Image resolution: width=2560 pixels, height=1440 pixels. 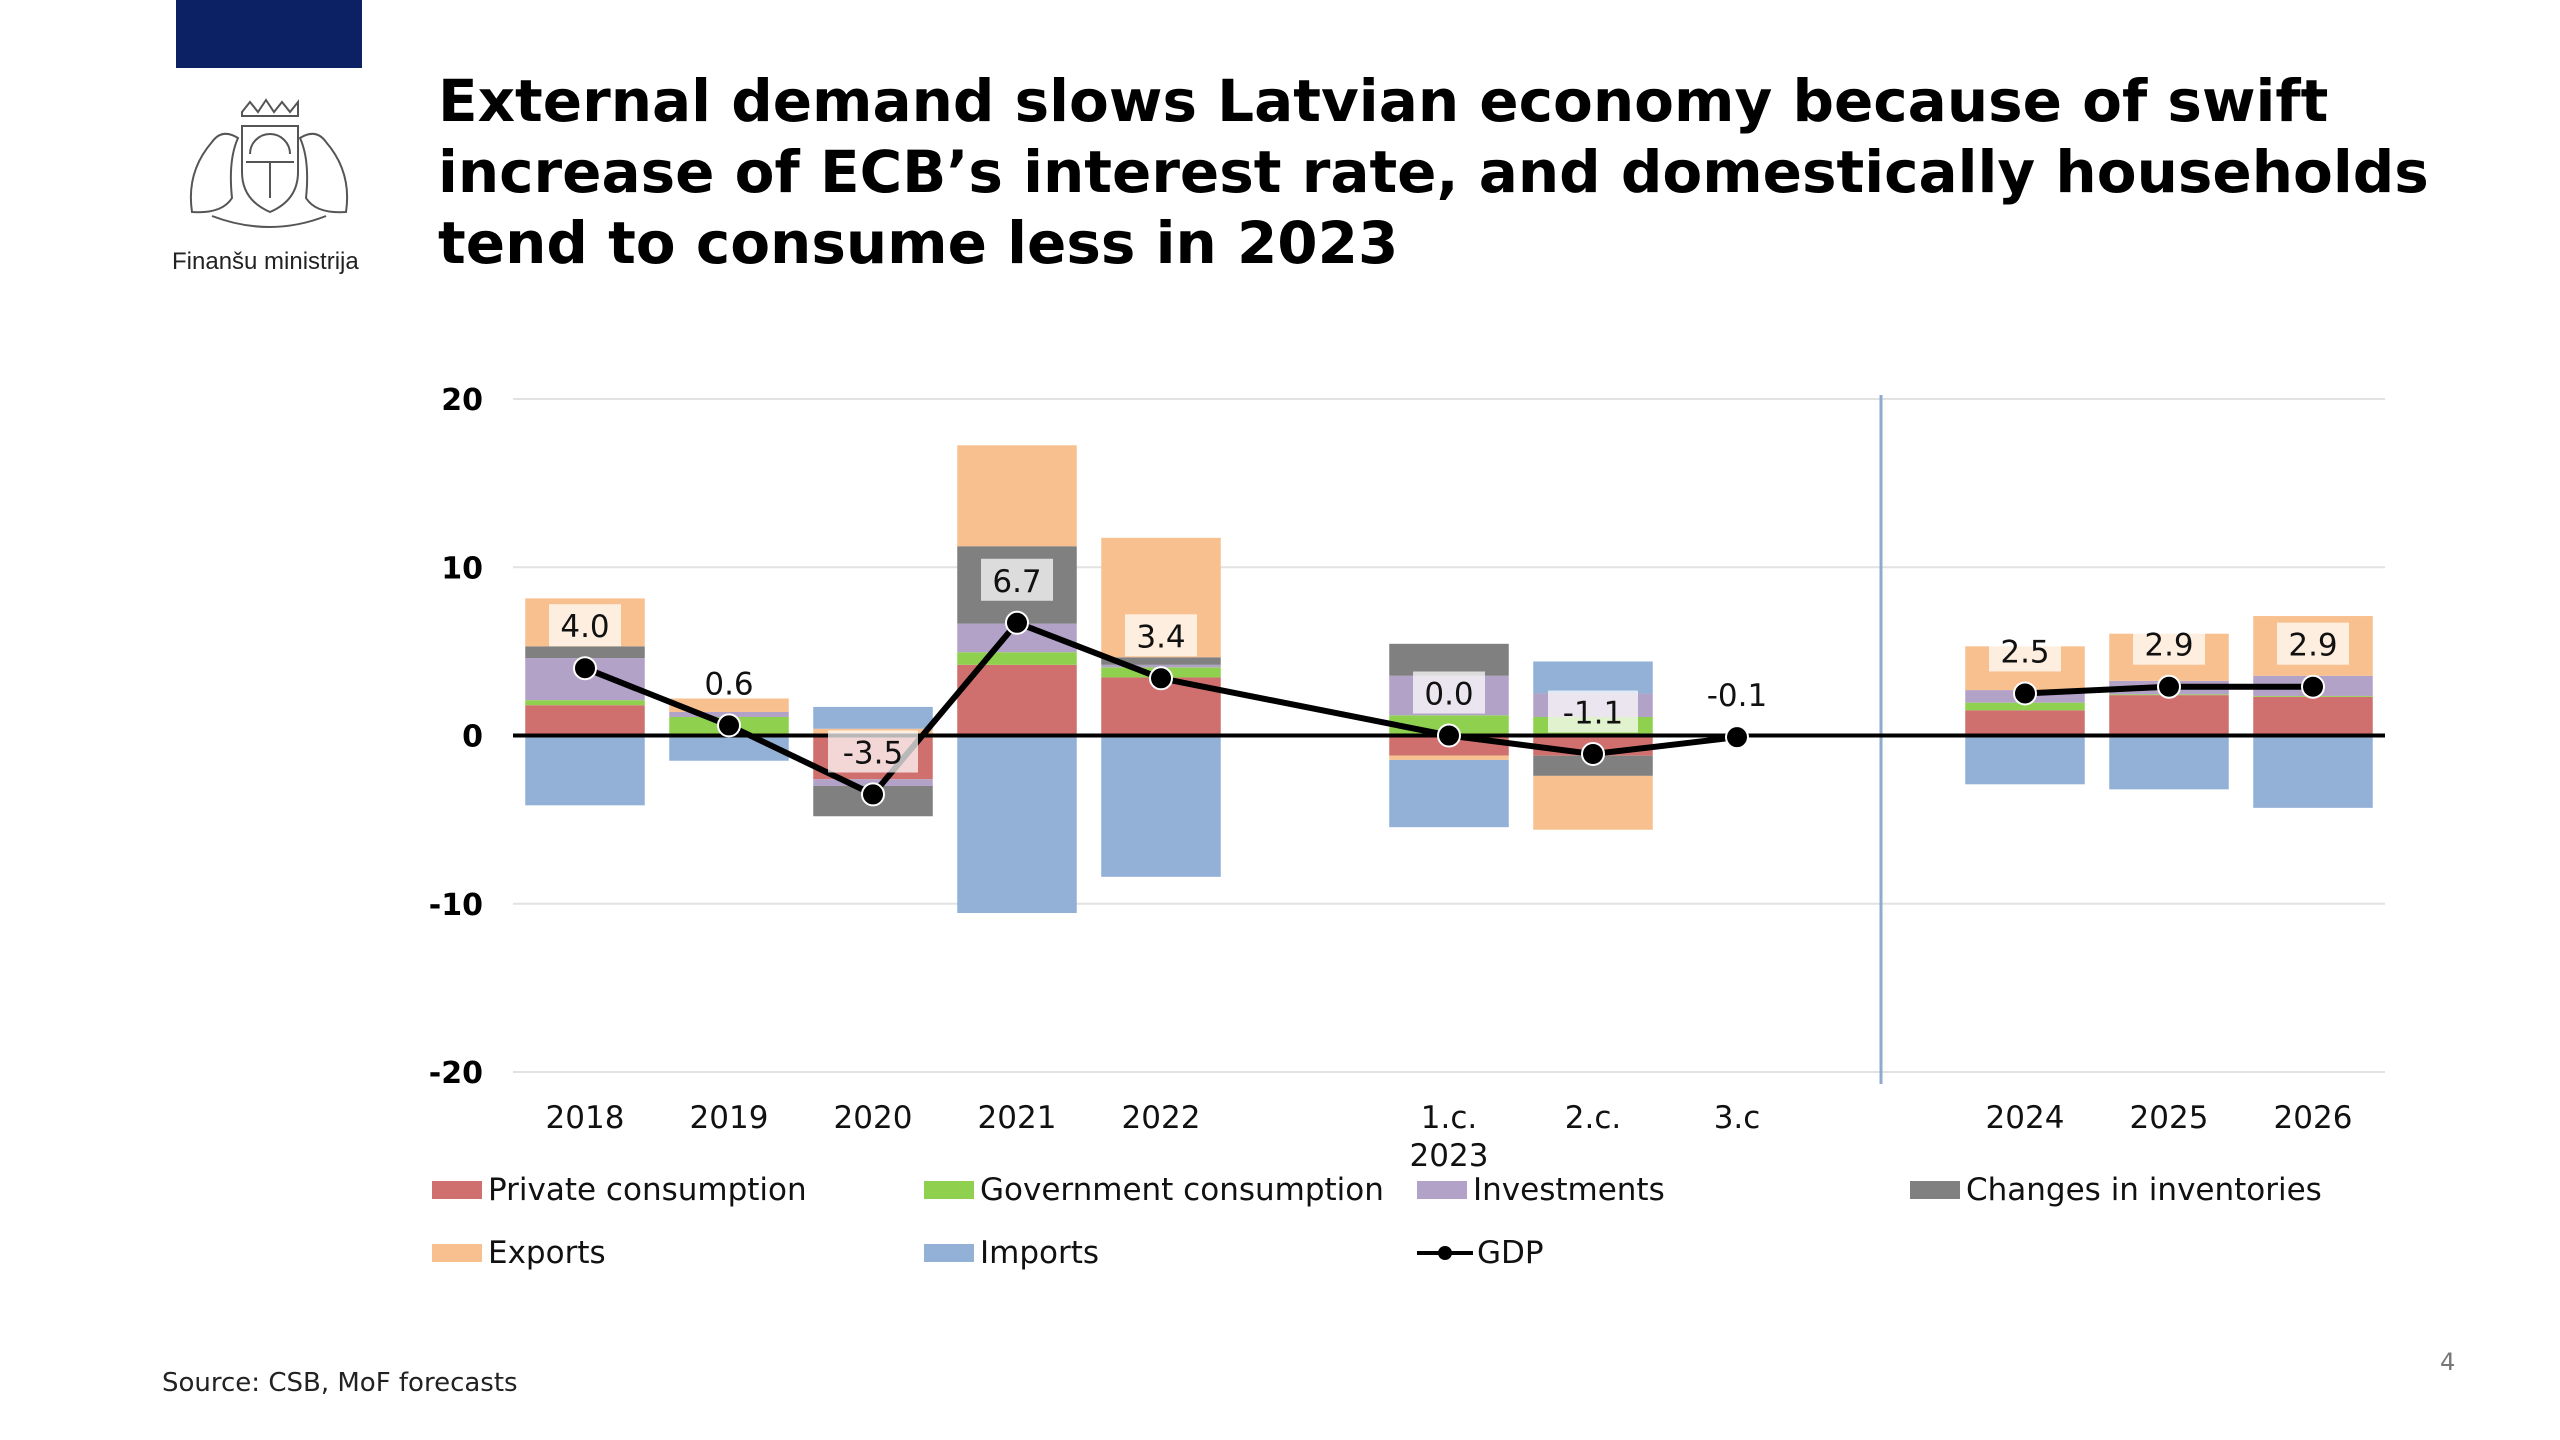 I want to click on line-marker-swatch-icon, so click(x=1445, y=1253).